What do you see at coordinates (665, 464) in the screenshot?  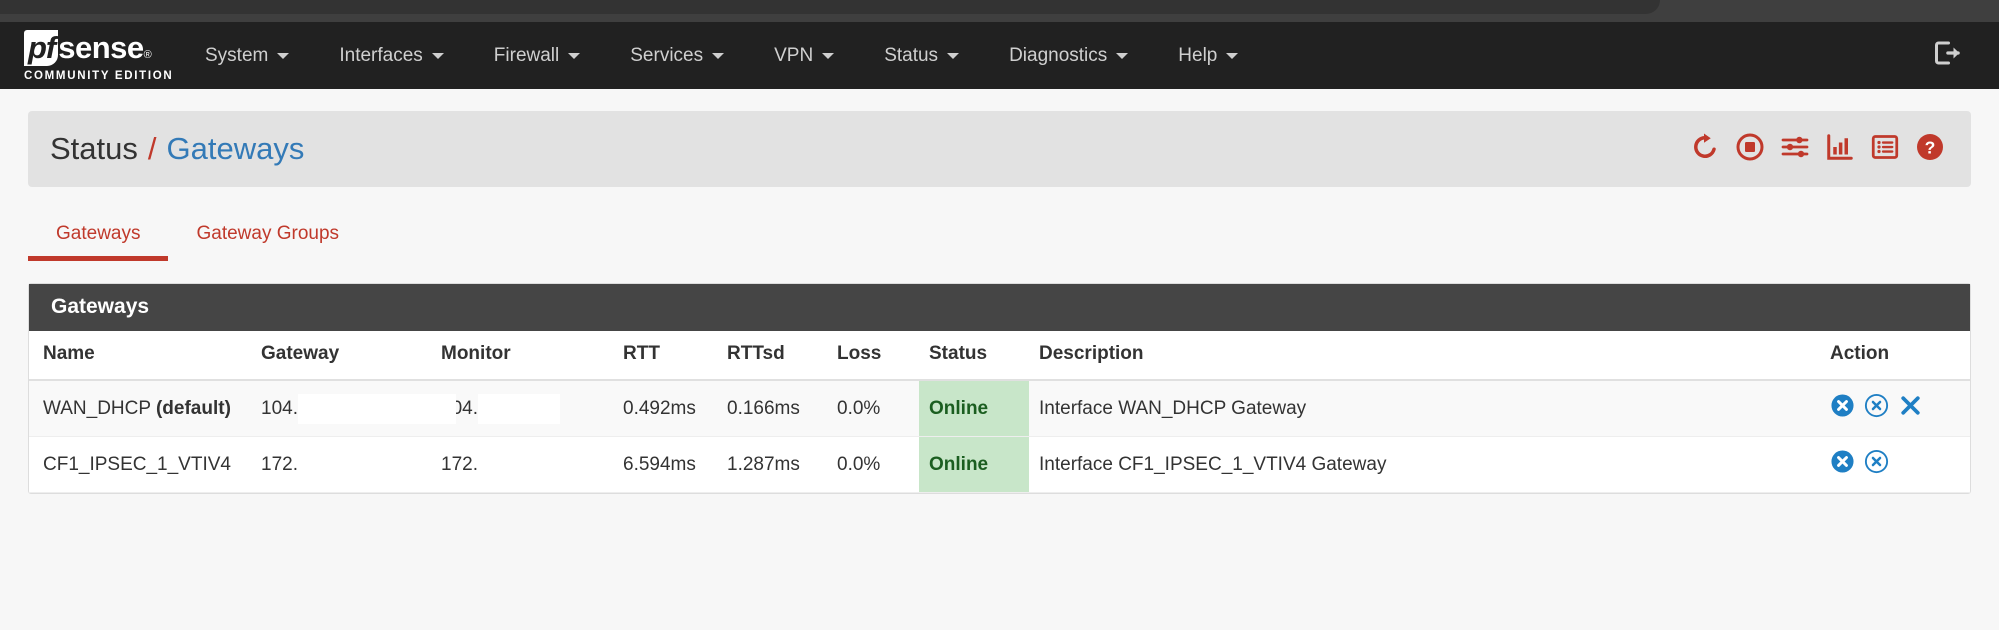 I see `cell-rtt: 6.594ms` at bounding box center [665, 464].